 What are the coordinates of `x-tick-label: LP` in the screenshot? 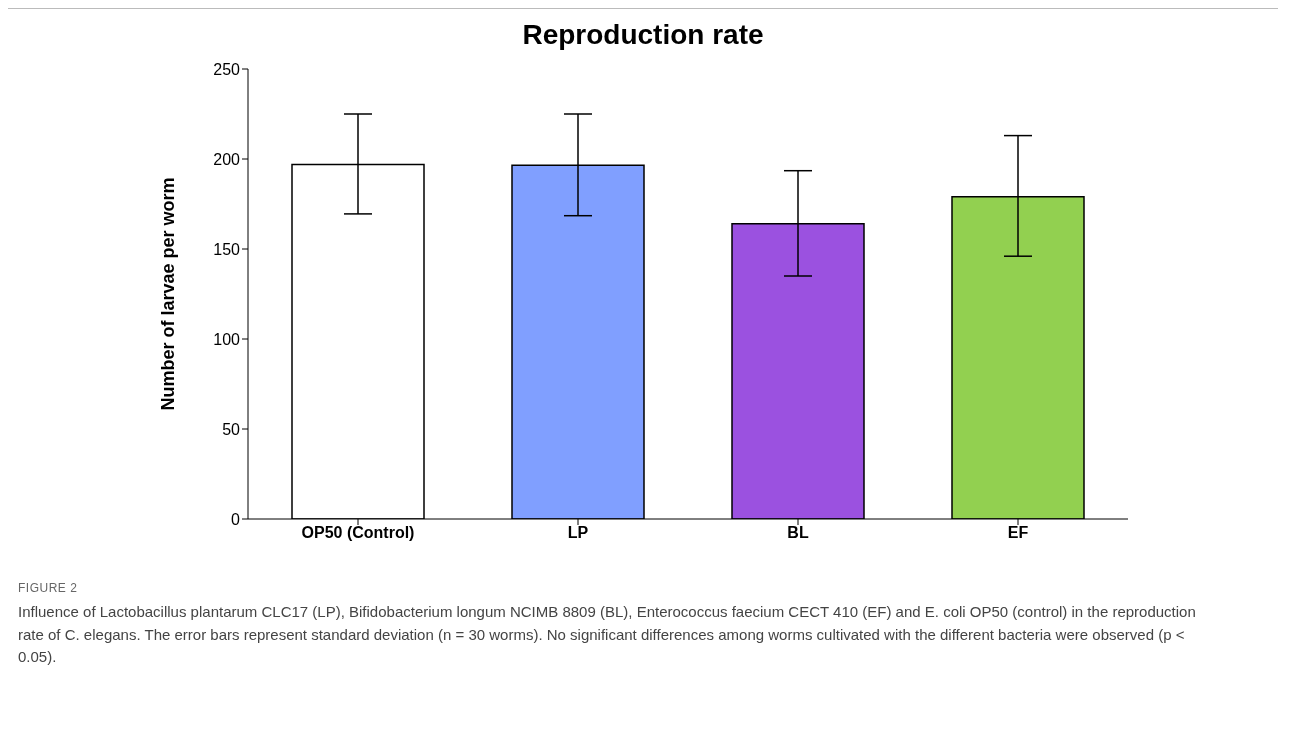 It's located at (578, 533).